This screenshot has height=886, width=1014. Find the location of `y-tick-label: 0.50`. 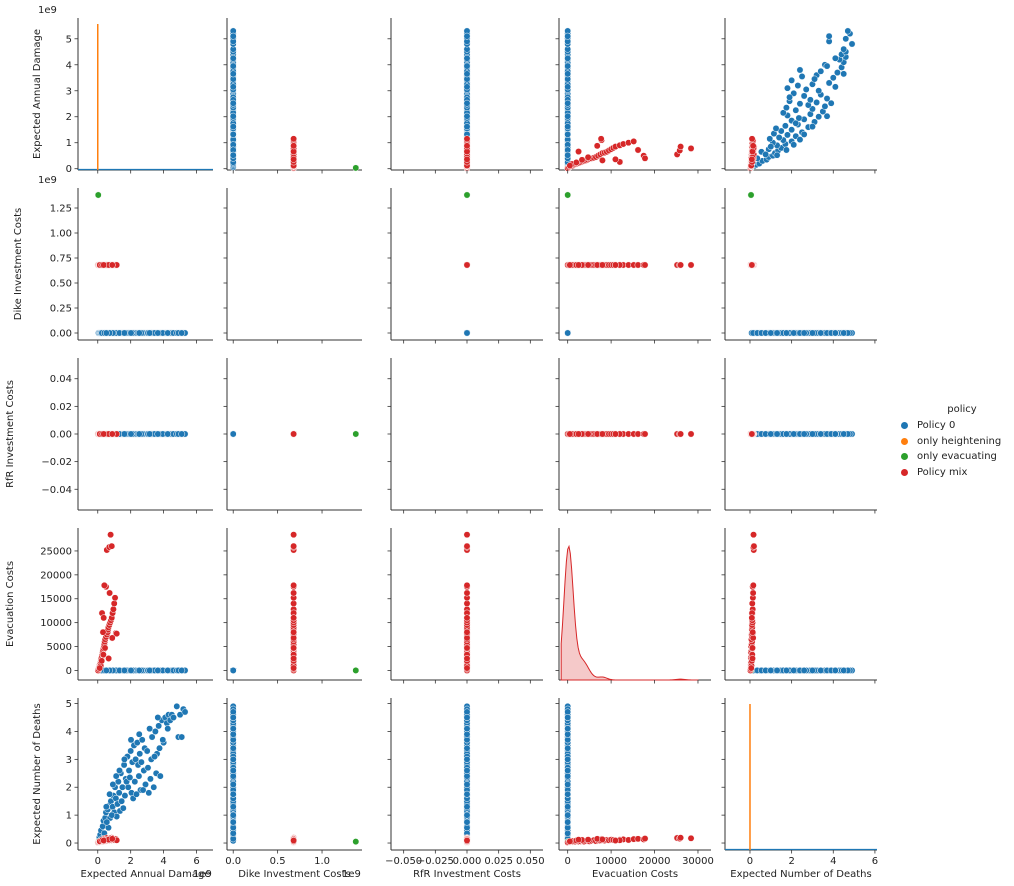

y-tick-label: 0.50 is located at coordinates (61, 284).